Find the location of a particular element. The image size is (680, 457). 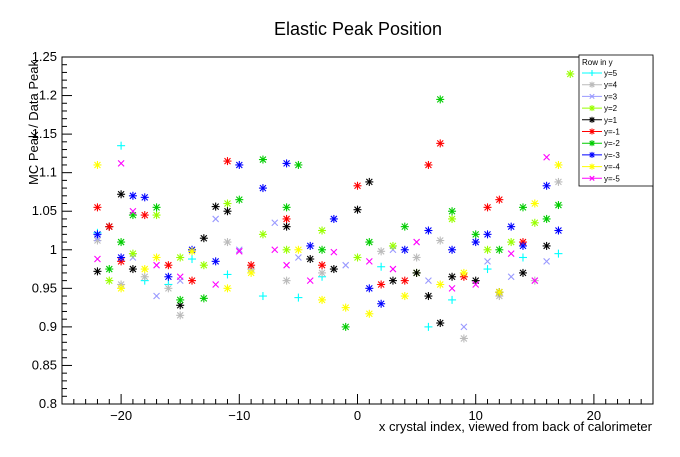

legend-entry: y=-3 is located at coordinates (601, 155).